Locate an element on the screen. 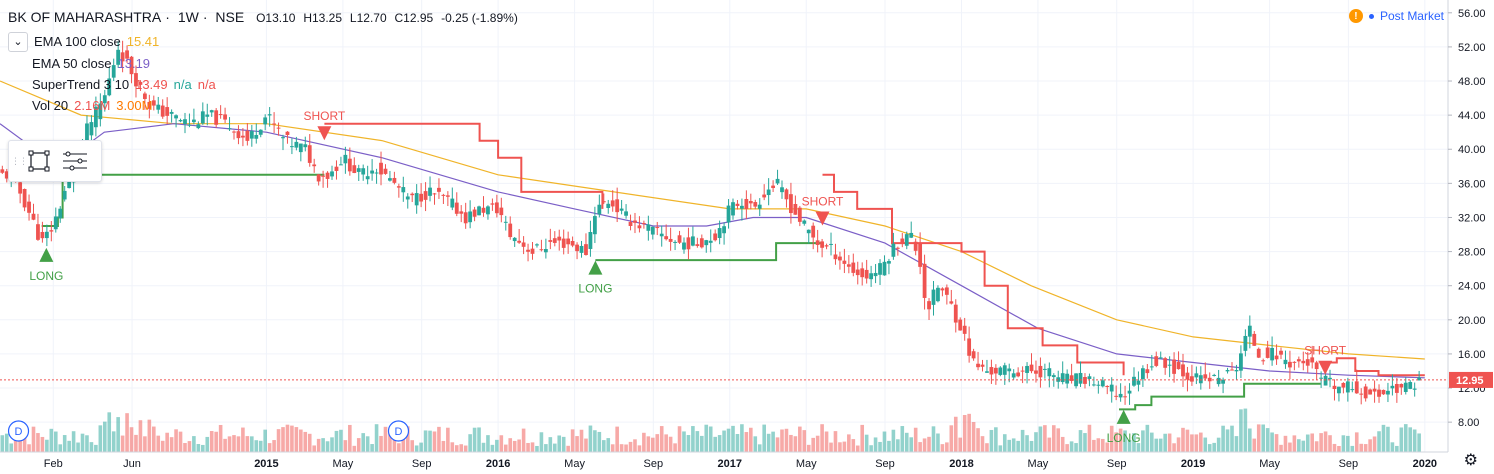  x-tick-label: Sep is located at coordinates (885, 464).